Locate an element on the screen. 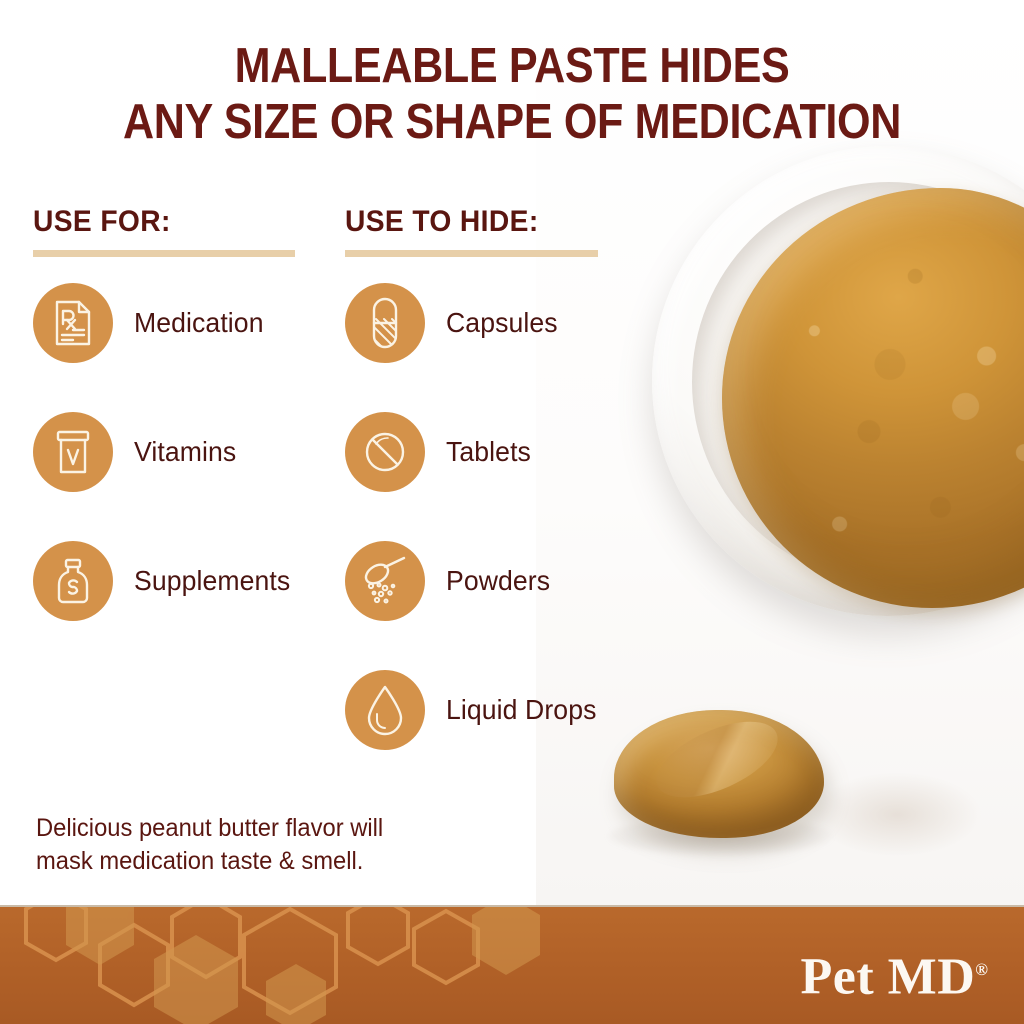  list-item-label: Vitamins is located at coordinates (185, 451).